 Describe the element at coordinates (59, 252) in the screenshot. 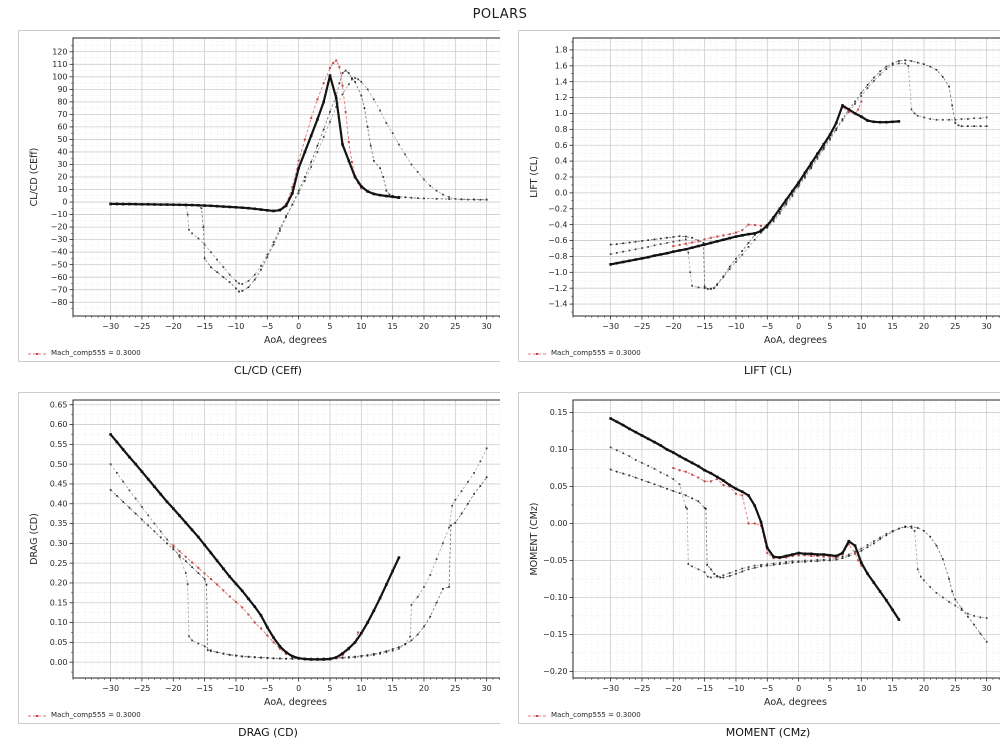

I see `svg-text: −40` at that location.